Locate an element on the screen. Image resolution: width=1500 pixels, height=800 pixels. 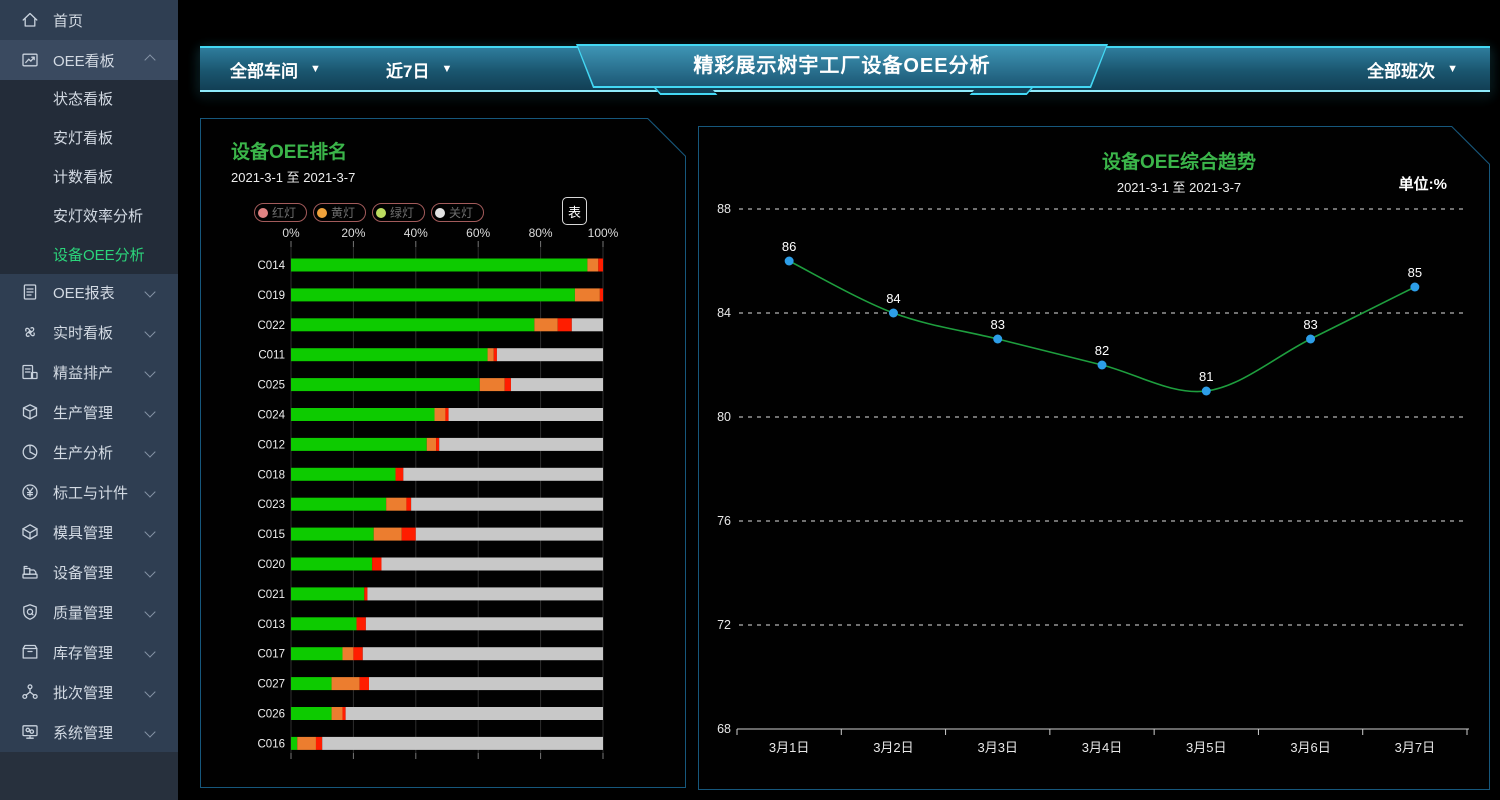
bar-category-label: C015 is located at coordinates (272, 535).